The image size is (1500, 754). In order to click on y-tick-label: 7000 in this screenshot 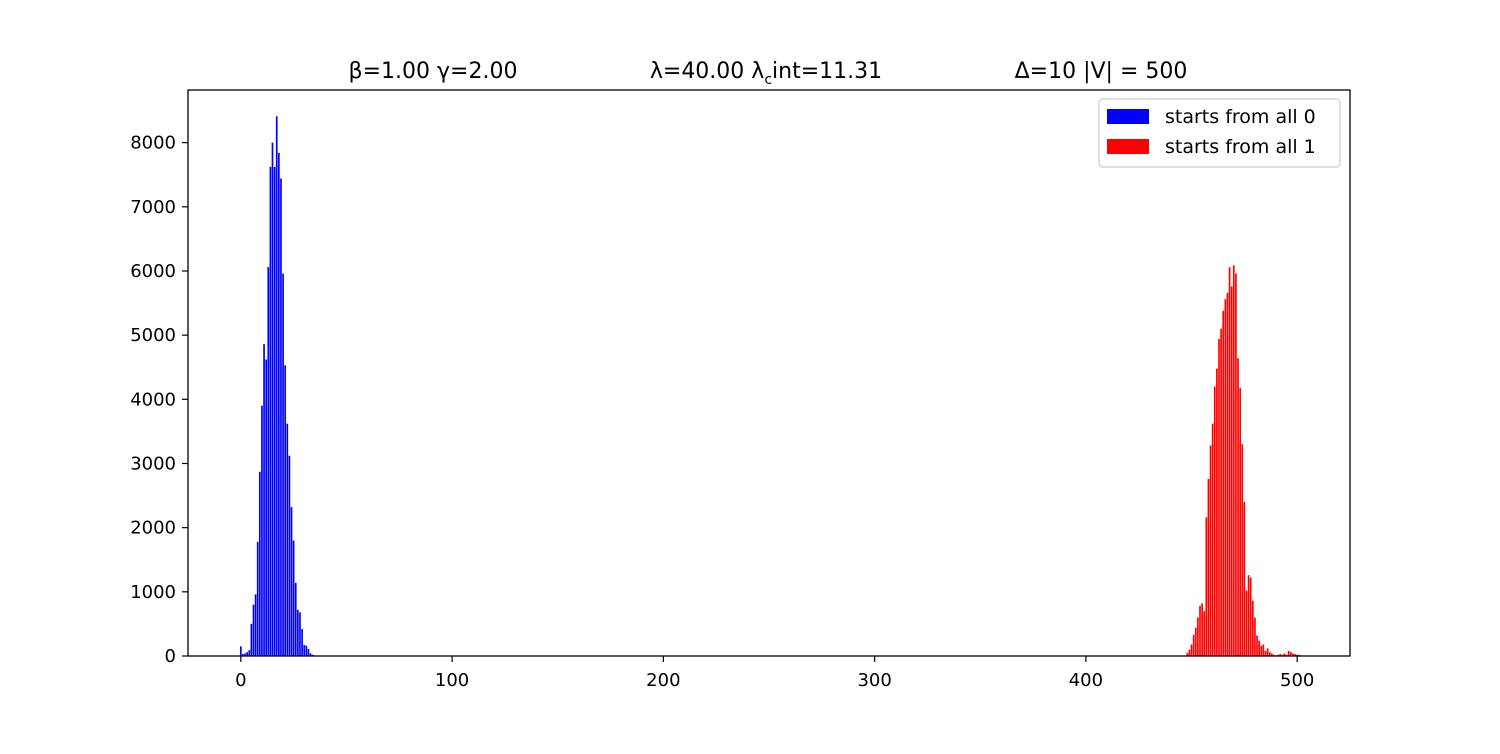, I will do `click(153, 207)`.